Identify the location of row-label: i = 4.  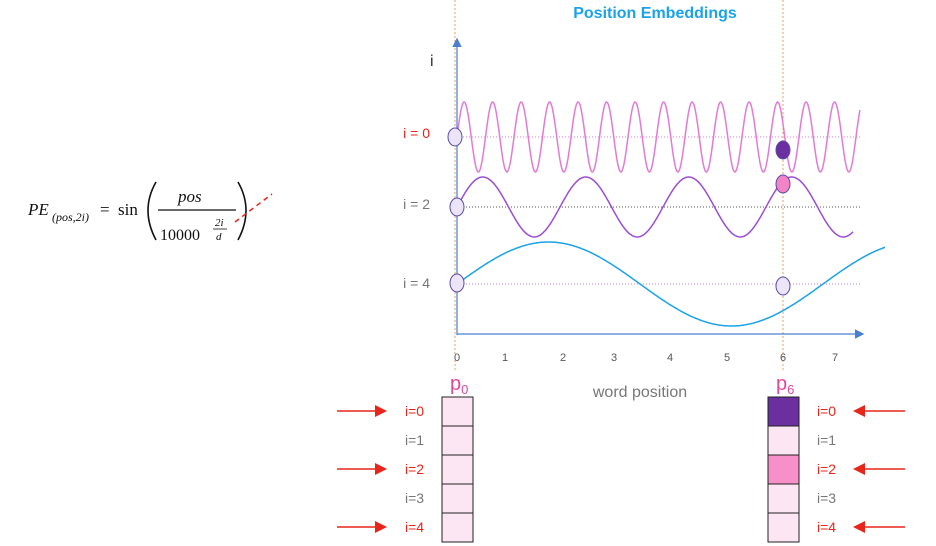
(416, 283).